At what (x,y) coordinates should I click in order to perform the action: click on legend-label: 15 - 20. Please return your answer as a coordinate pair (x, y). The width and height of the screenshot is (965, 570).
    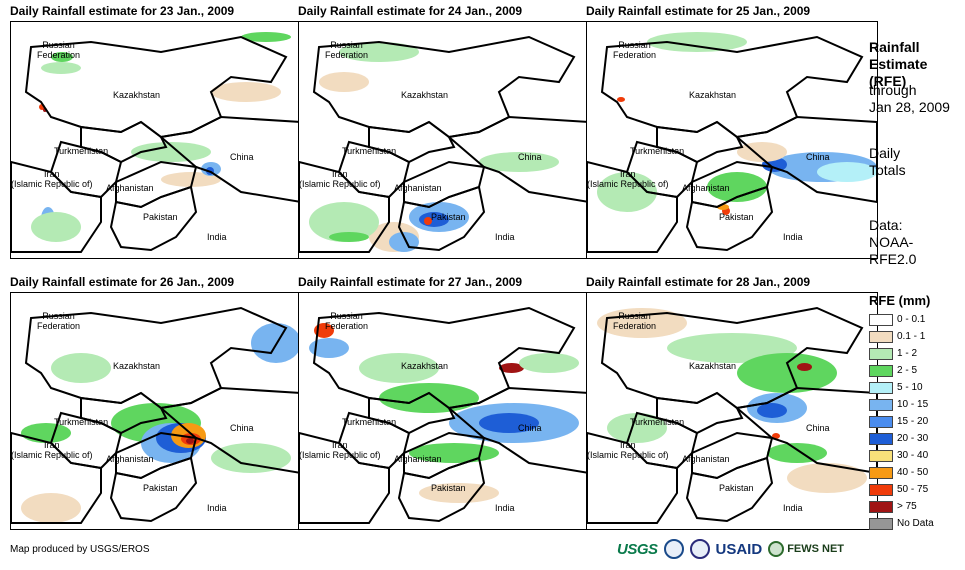
    Looking at the image, I should click on (913, 421).